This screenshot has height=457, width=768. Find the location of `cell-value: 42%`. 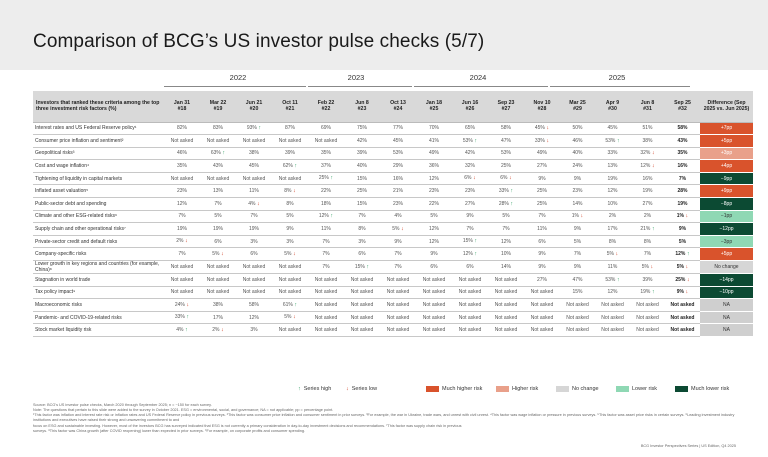

cell-value: 42% is located at coordinates (361, 140).